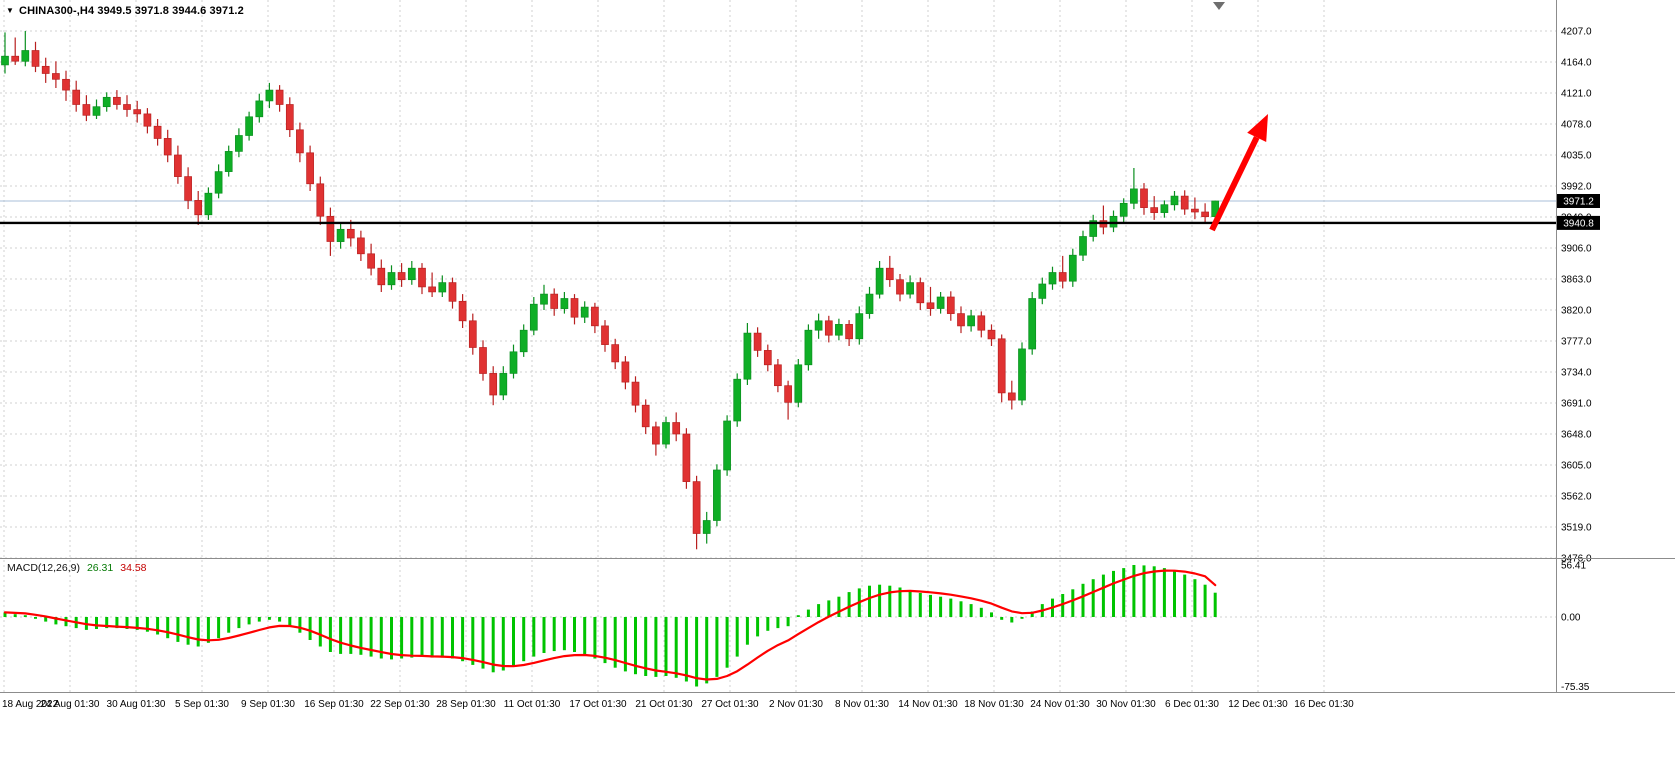 The width and height of the screenshot is (1675, 763). I want to click on price-tick-label: 3906.0, so click(1576, 249).